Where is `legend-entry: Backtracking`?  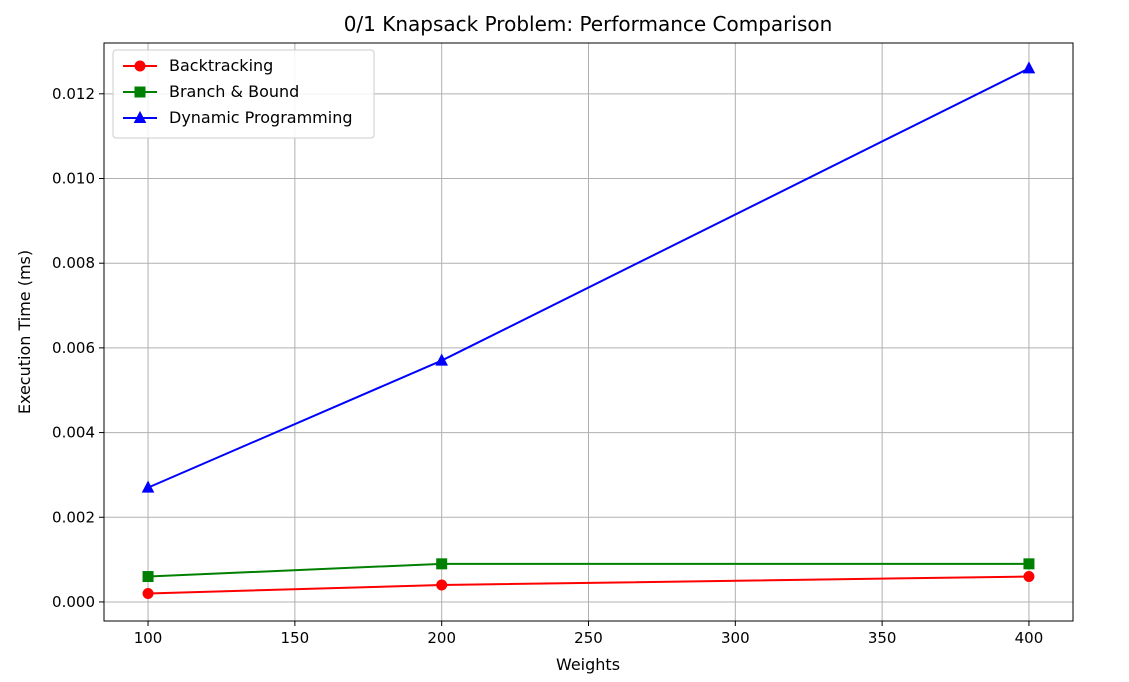 legend-entry: Backtracking is located at coordinates (198, 65).